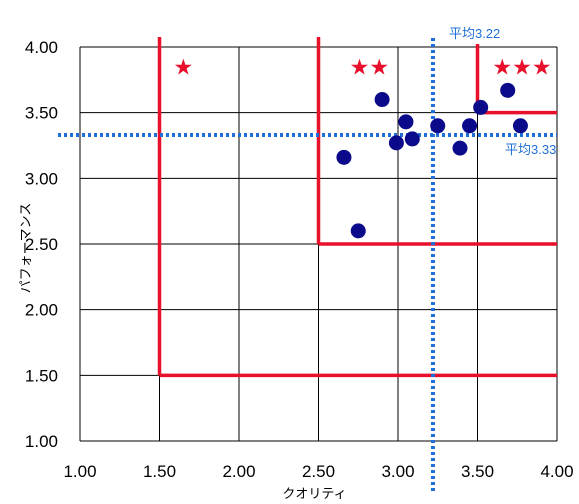 The width and height of the screenshot is (579, 504). What do you see at coordinates (41, 310) in the screenshot?
I see `y-tick-label: 2.00` at bounding box center [41, 310].